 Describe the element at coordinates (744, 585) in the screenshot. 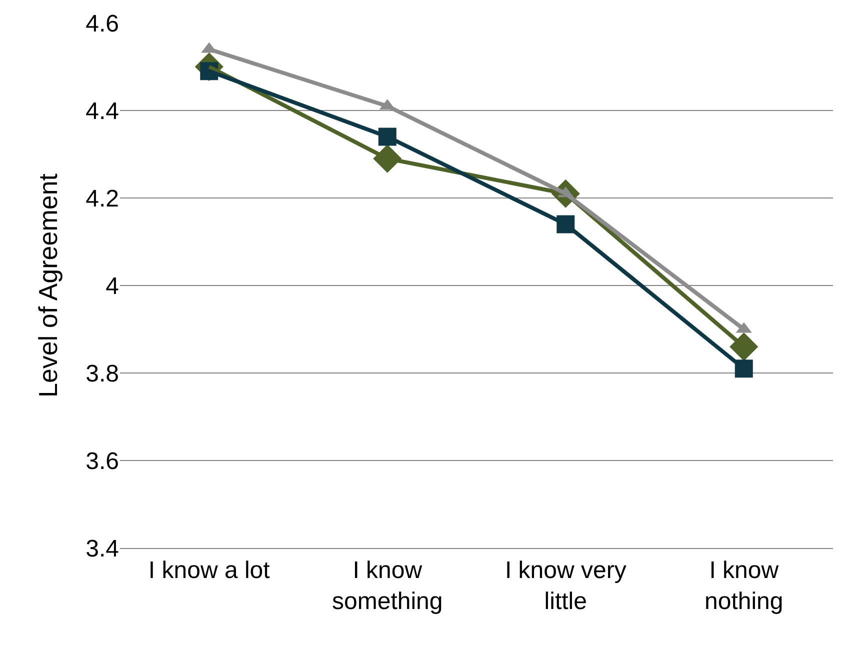

I see `x-tick-label: I know nothing` at that location.